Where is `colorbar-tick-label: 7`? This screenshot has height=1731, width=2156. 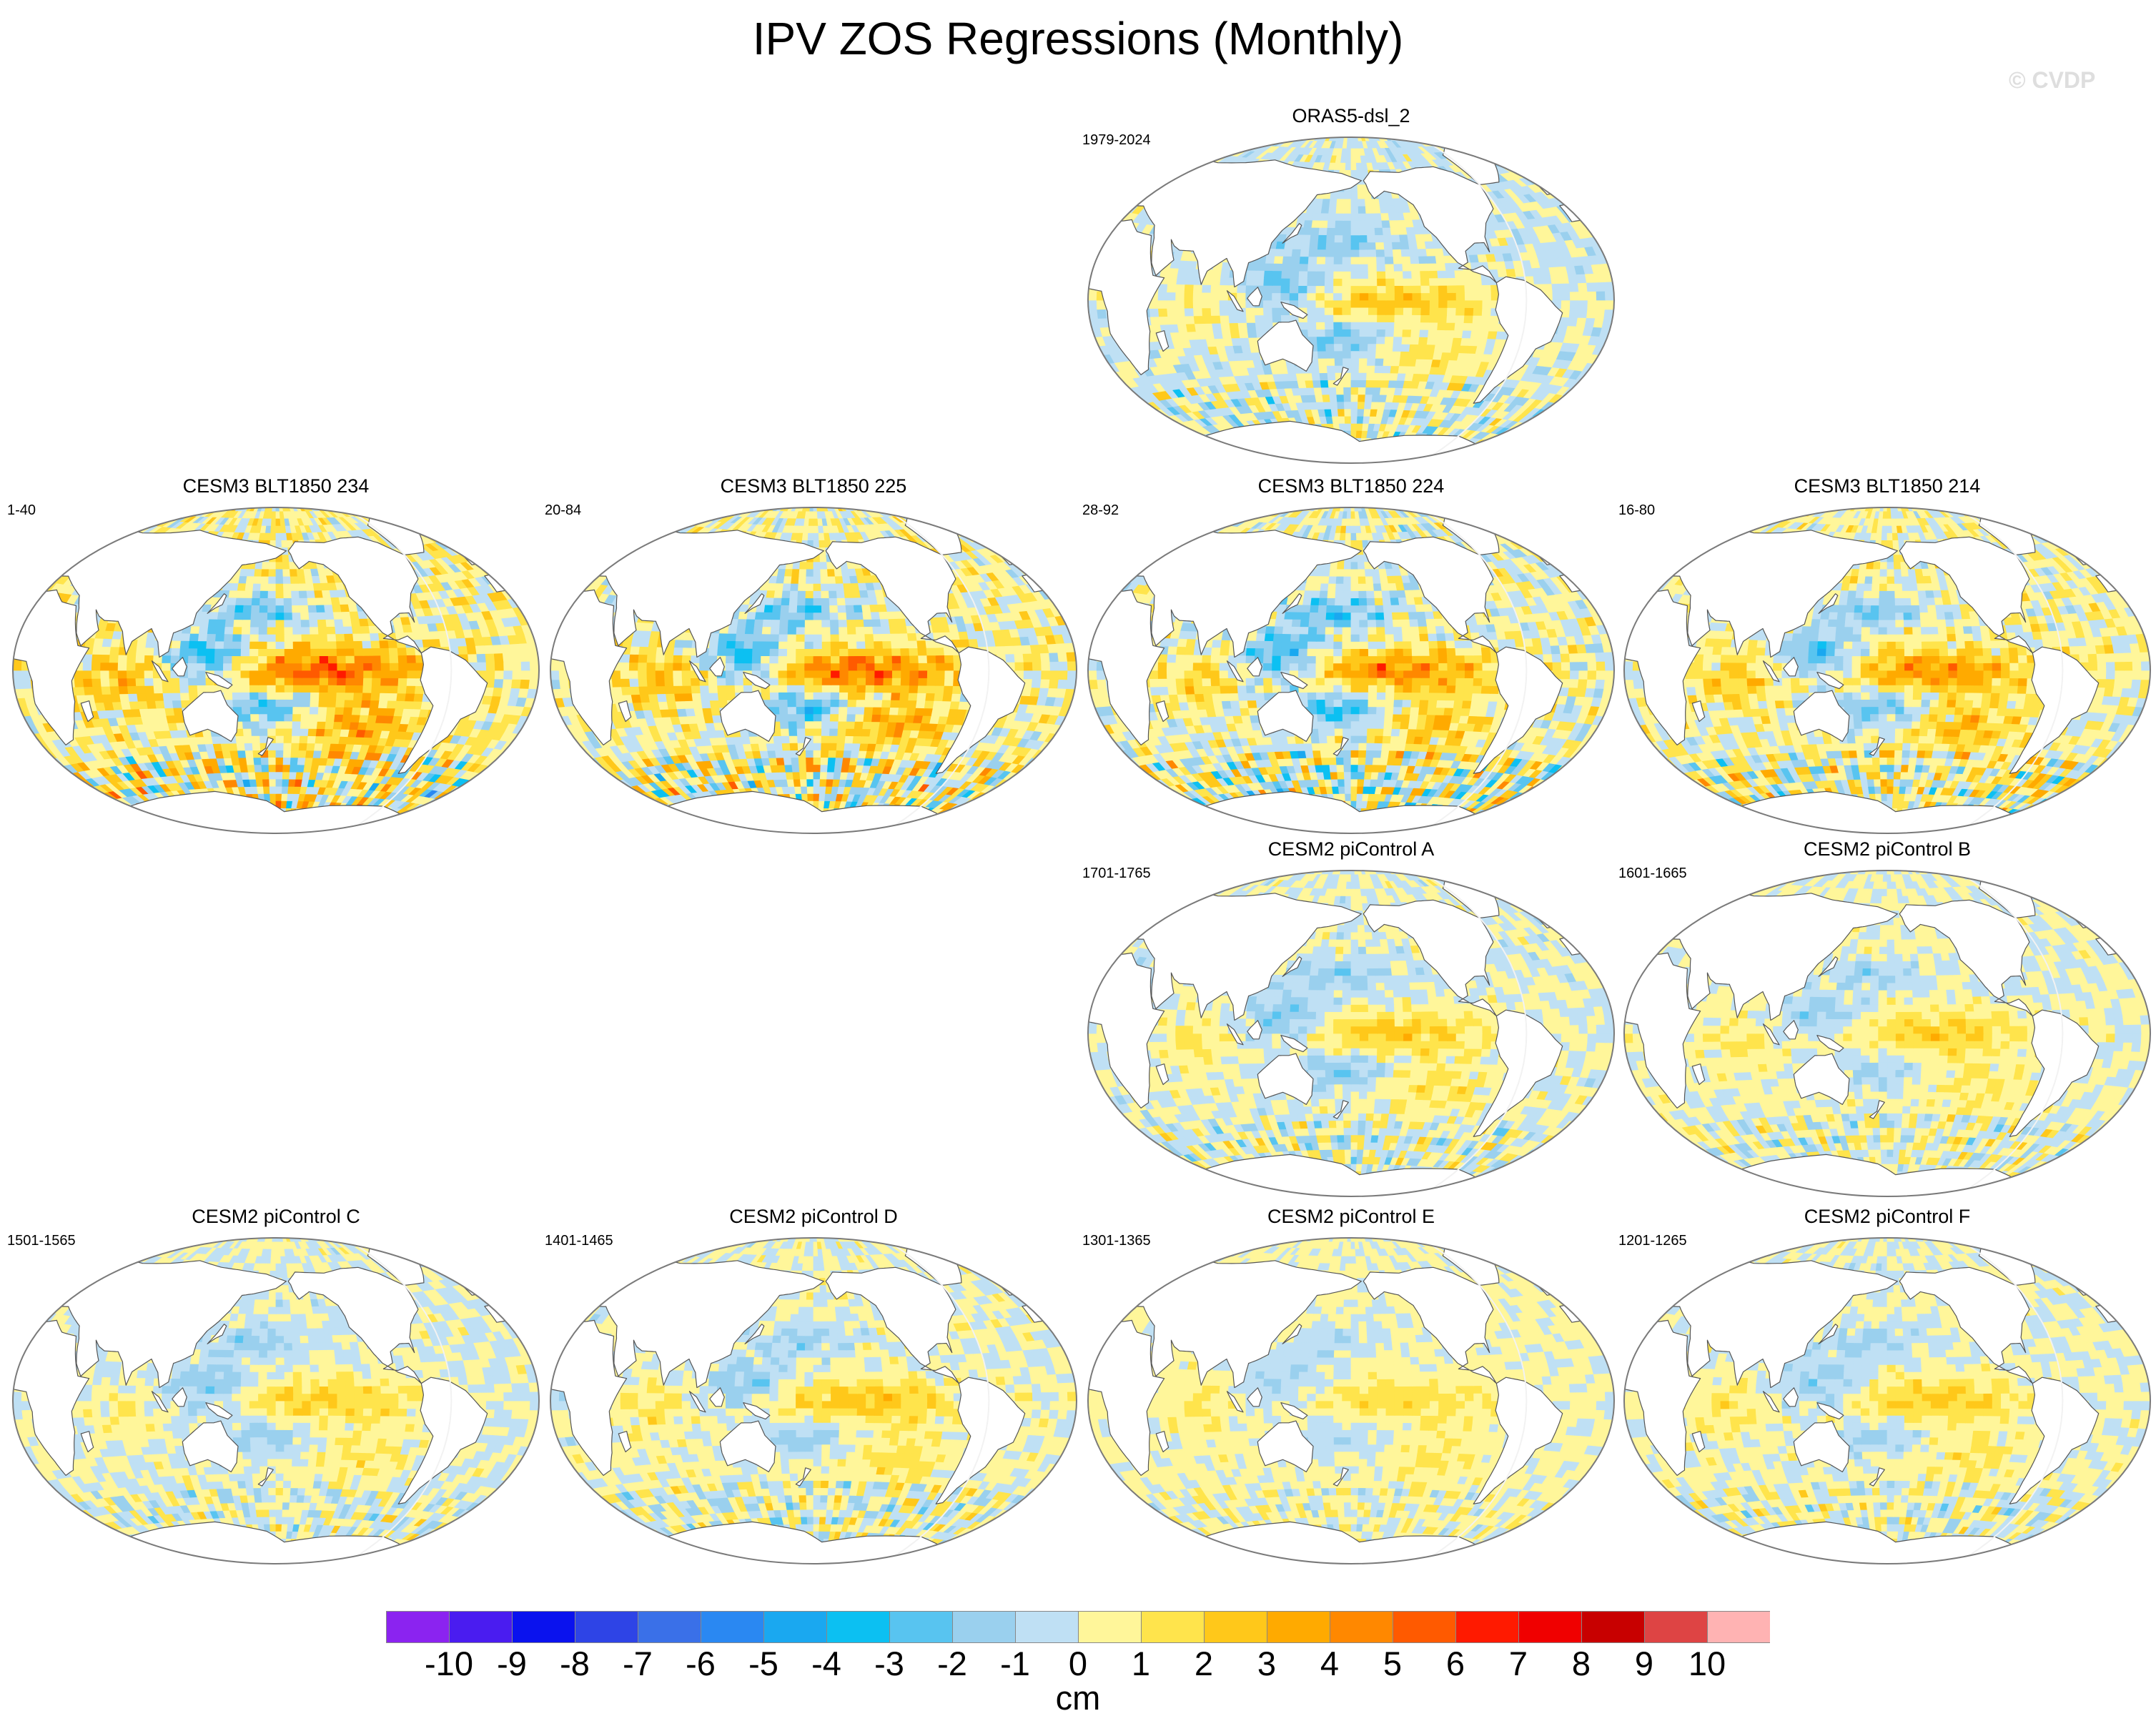 colorbar-tick-label: 7 is located at coordinates (1518, 1664).